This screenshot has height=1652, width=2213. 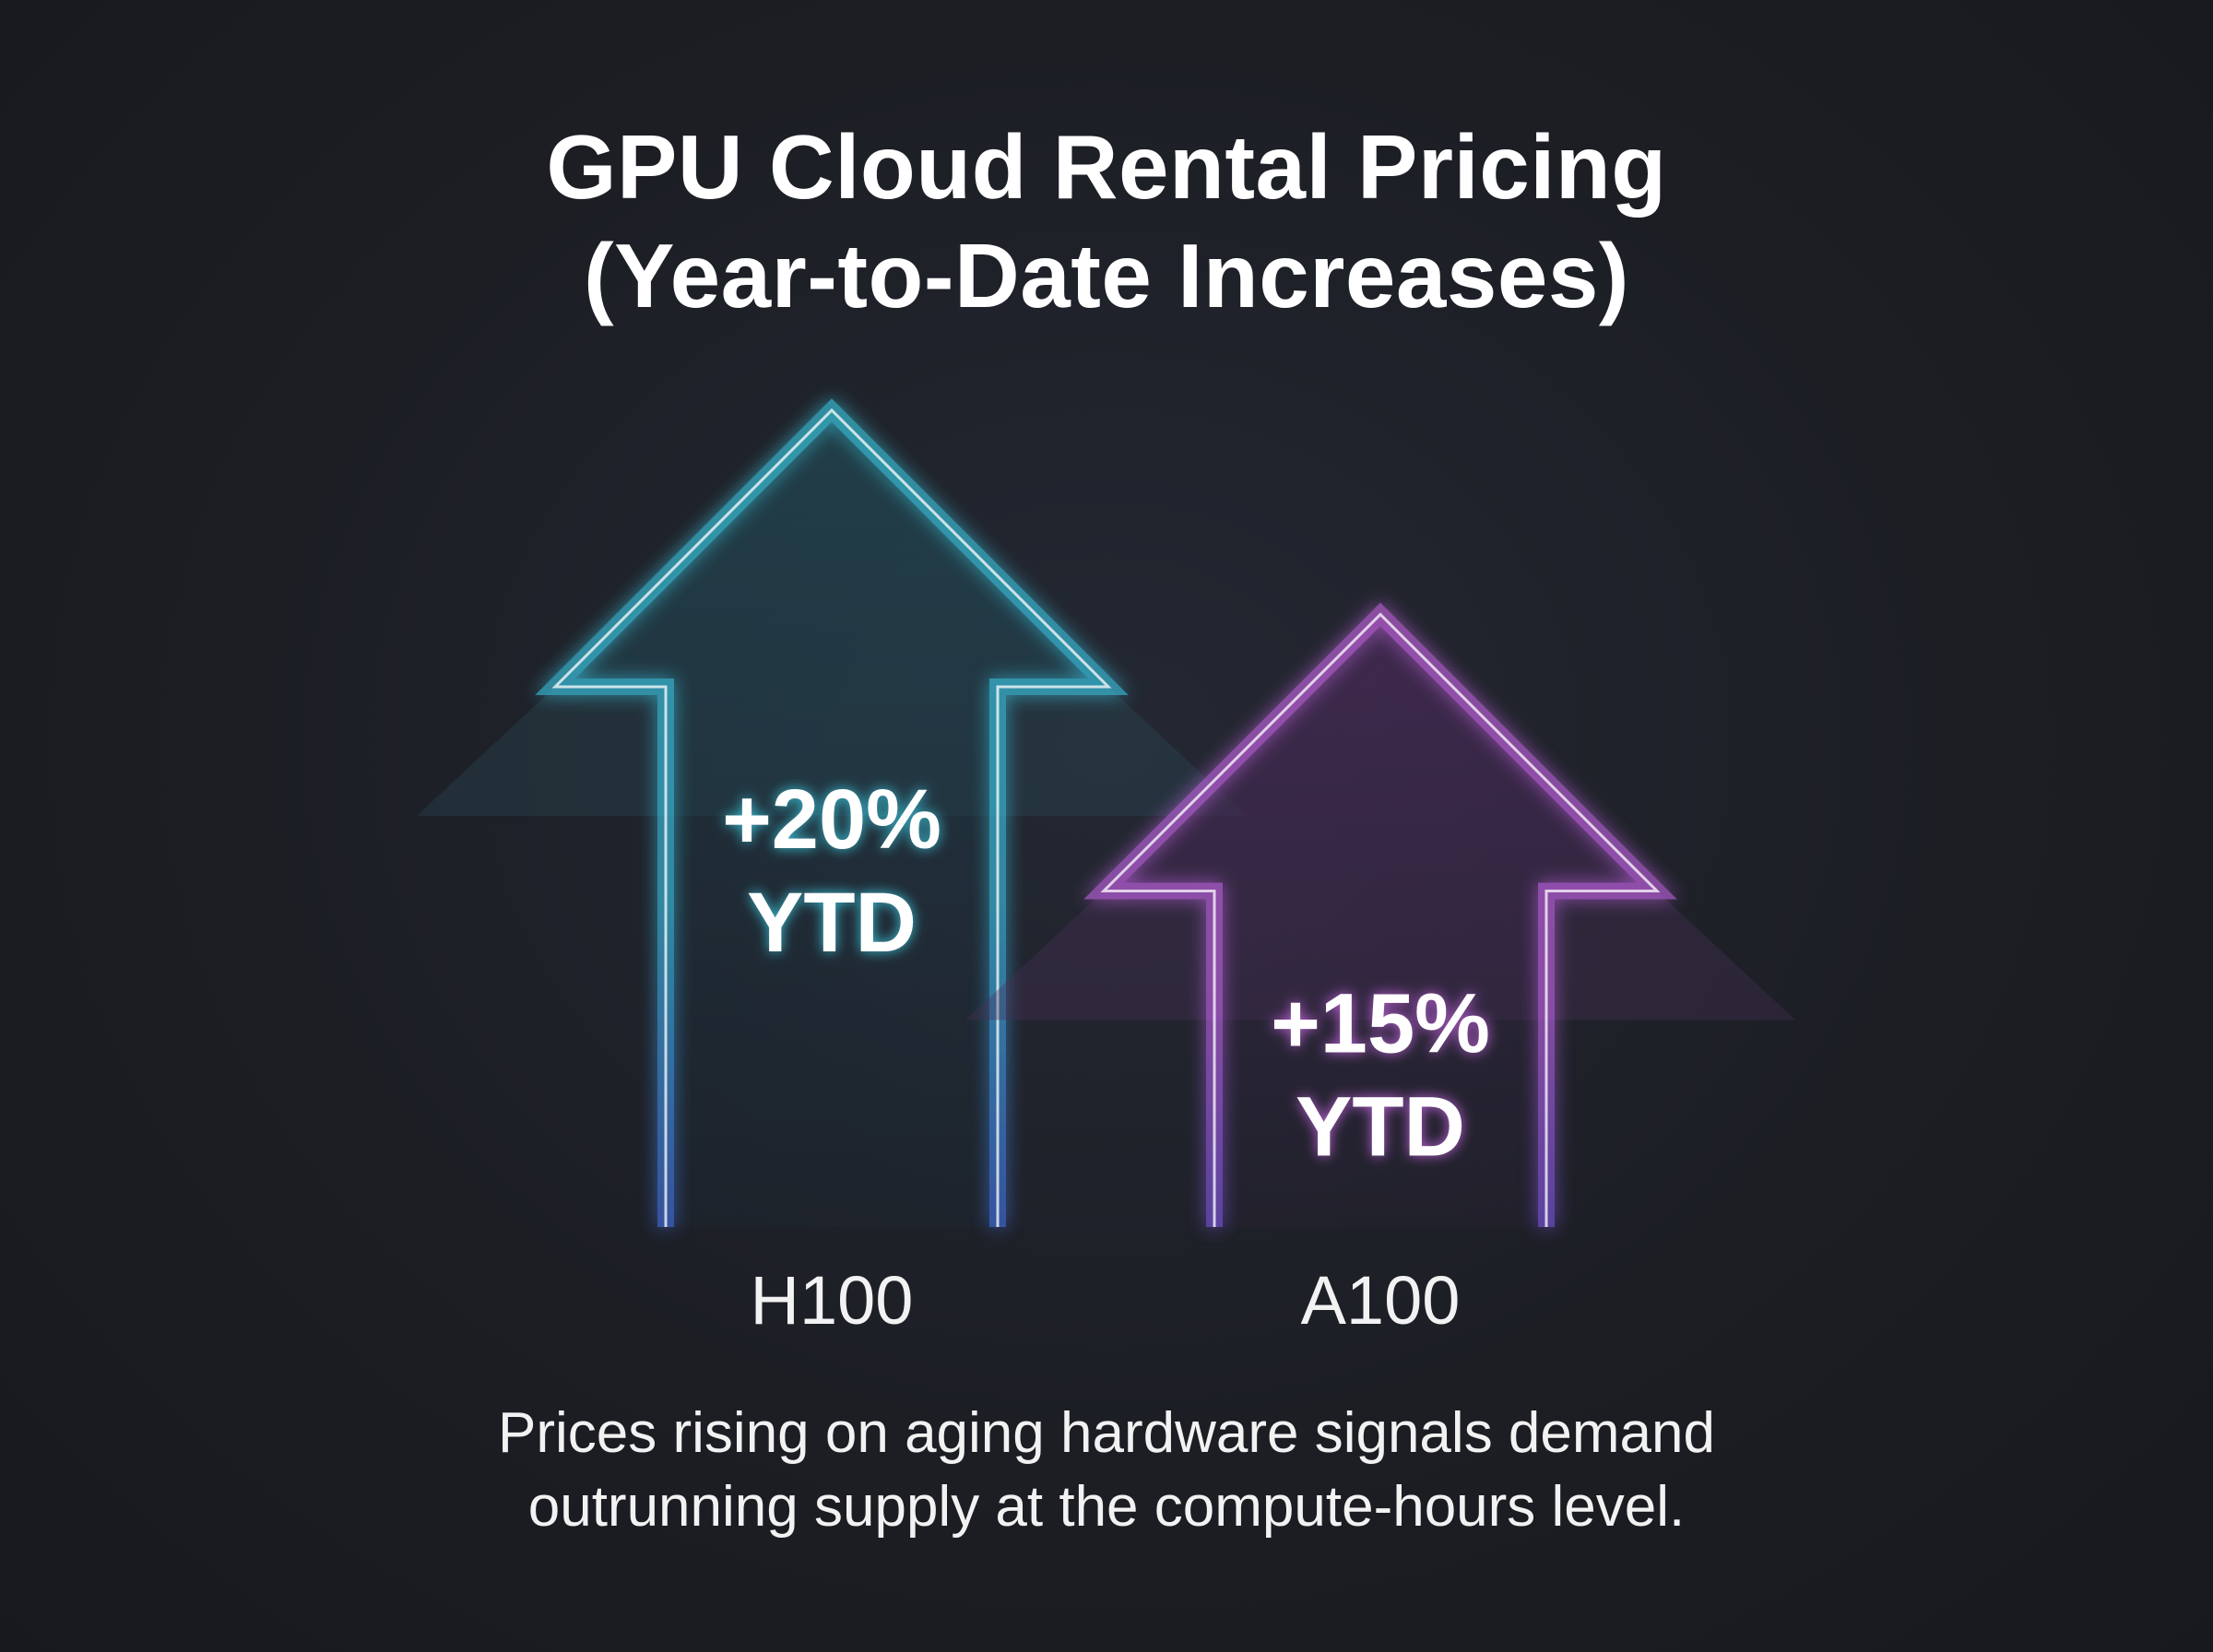 I want to click on a100-bar, so click(x=1380, y=919).